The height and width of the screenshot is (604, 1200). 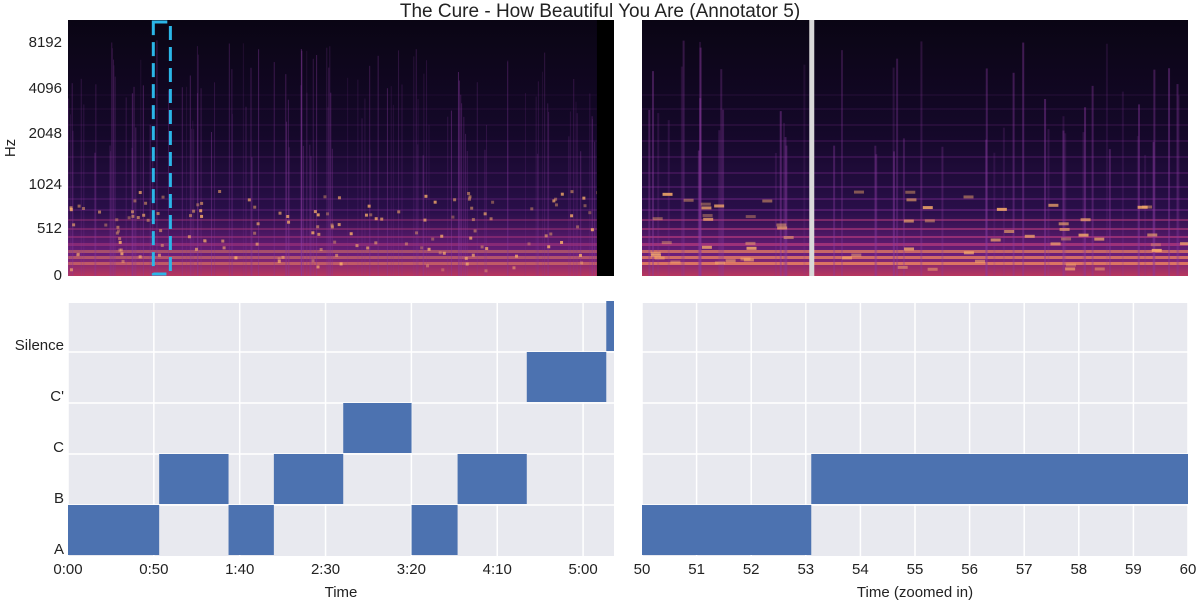 What do you see at coordinates (1024, 569) in the screenshot?
I see `x-tick-label: 57` at bounding box center [1024, 569].